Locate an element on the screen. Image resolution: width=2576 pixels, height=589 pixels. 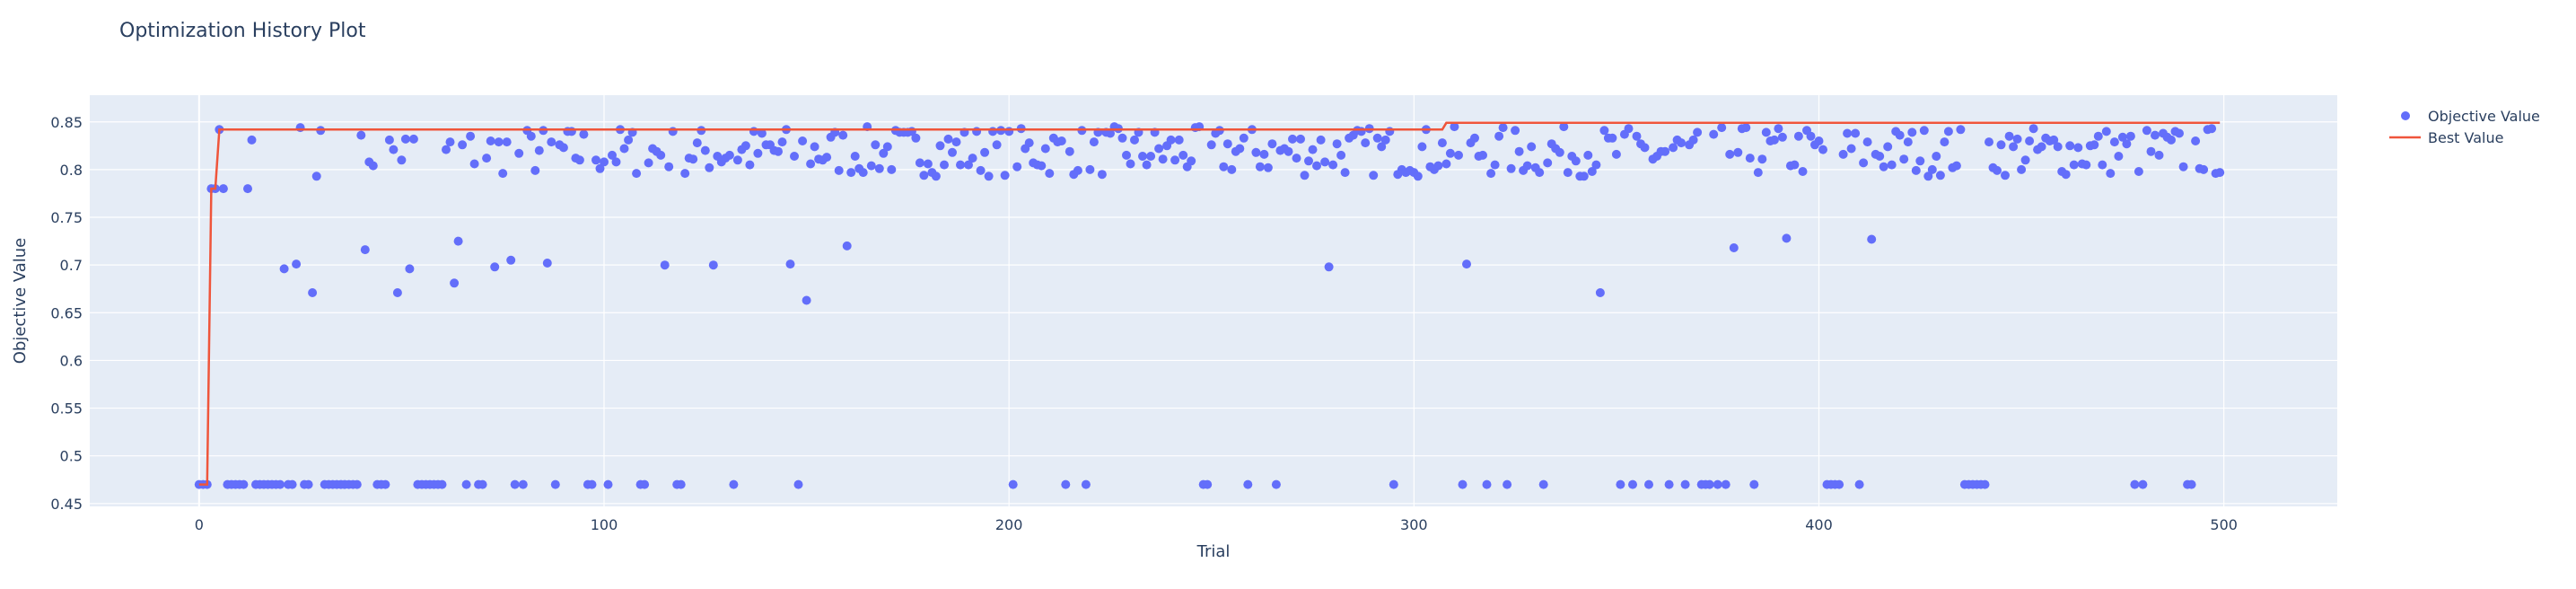
legend: Objective Value Best Value is located at coordinates (2464, 127).